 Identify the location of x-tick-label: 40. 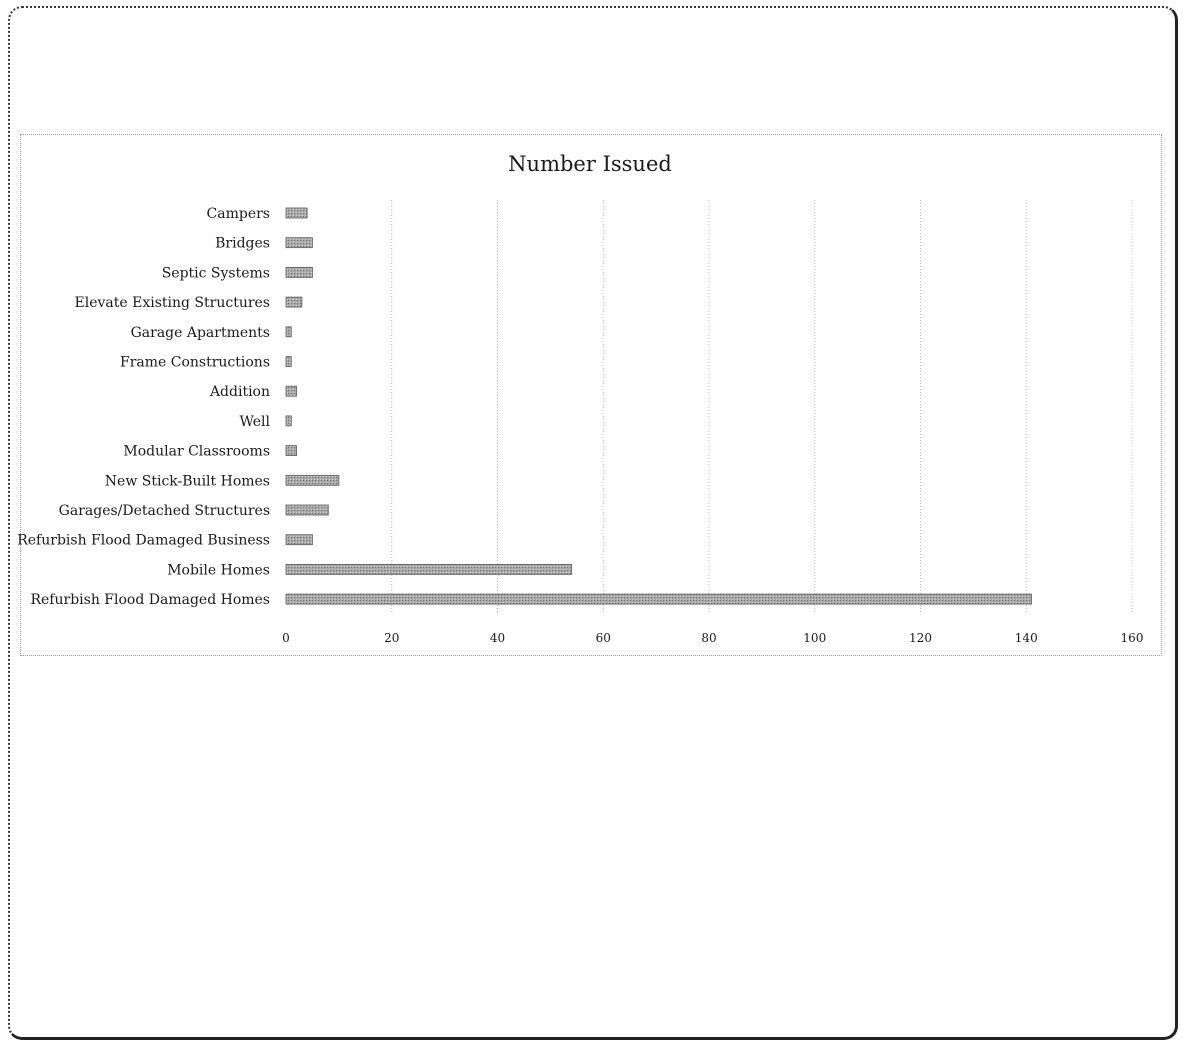
(497, 638).